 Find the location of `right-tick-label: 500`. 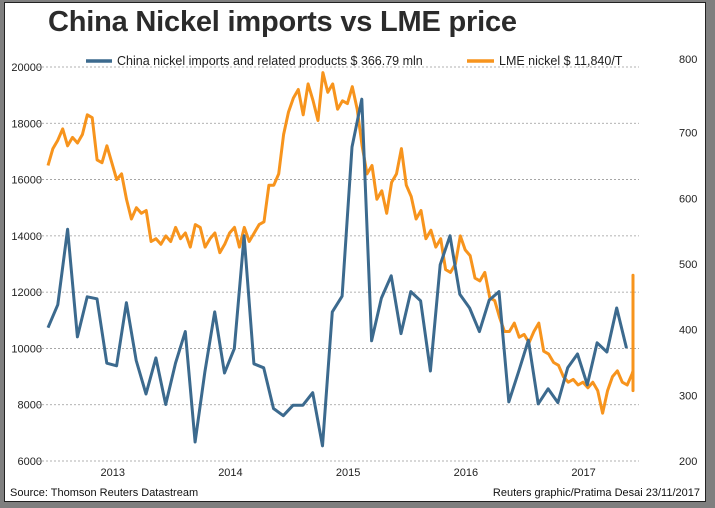

right-tick-label: 500 is located at coordinates (688, 265).